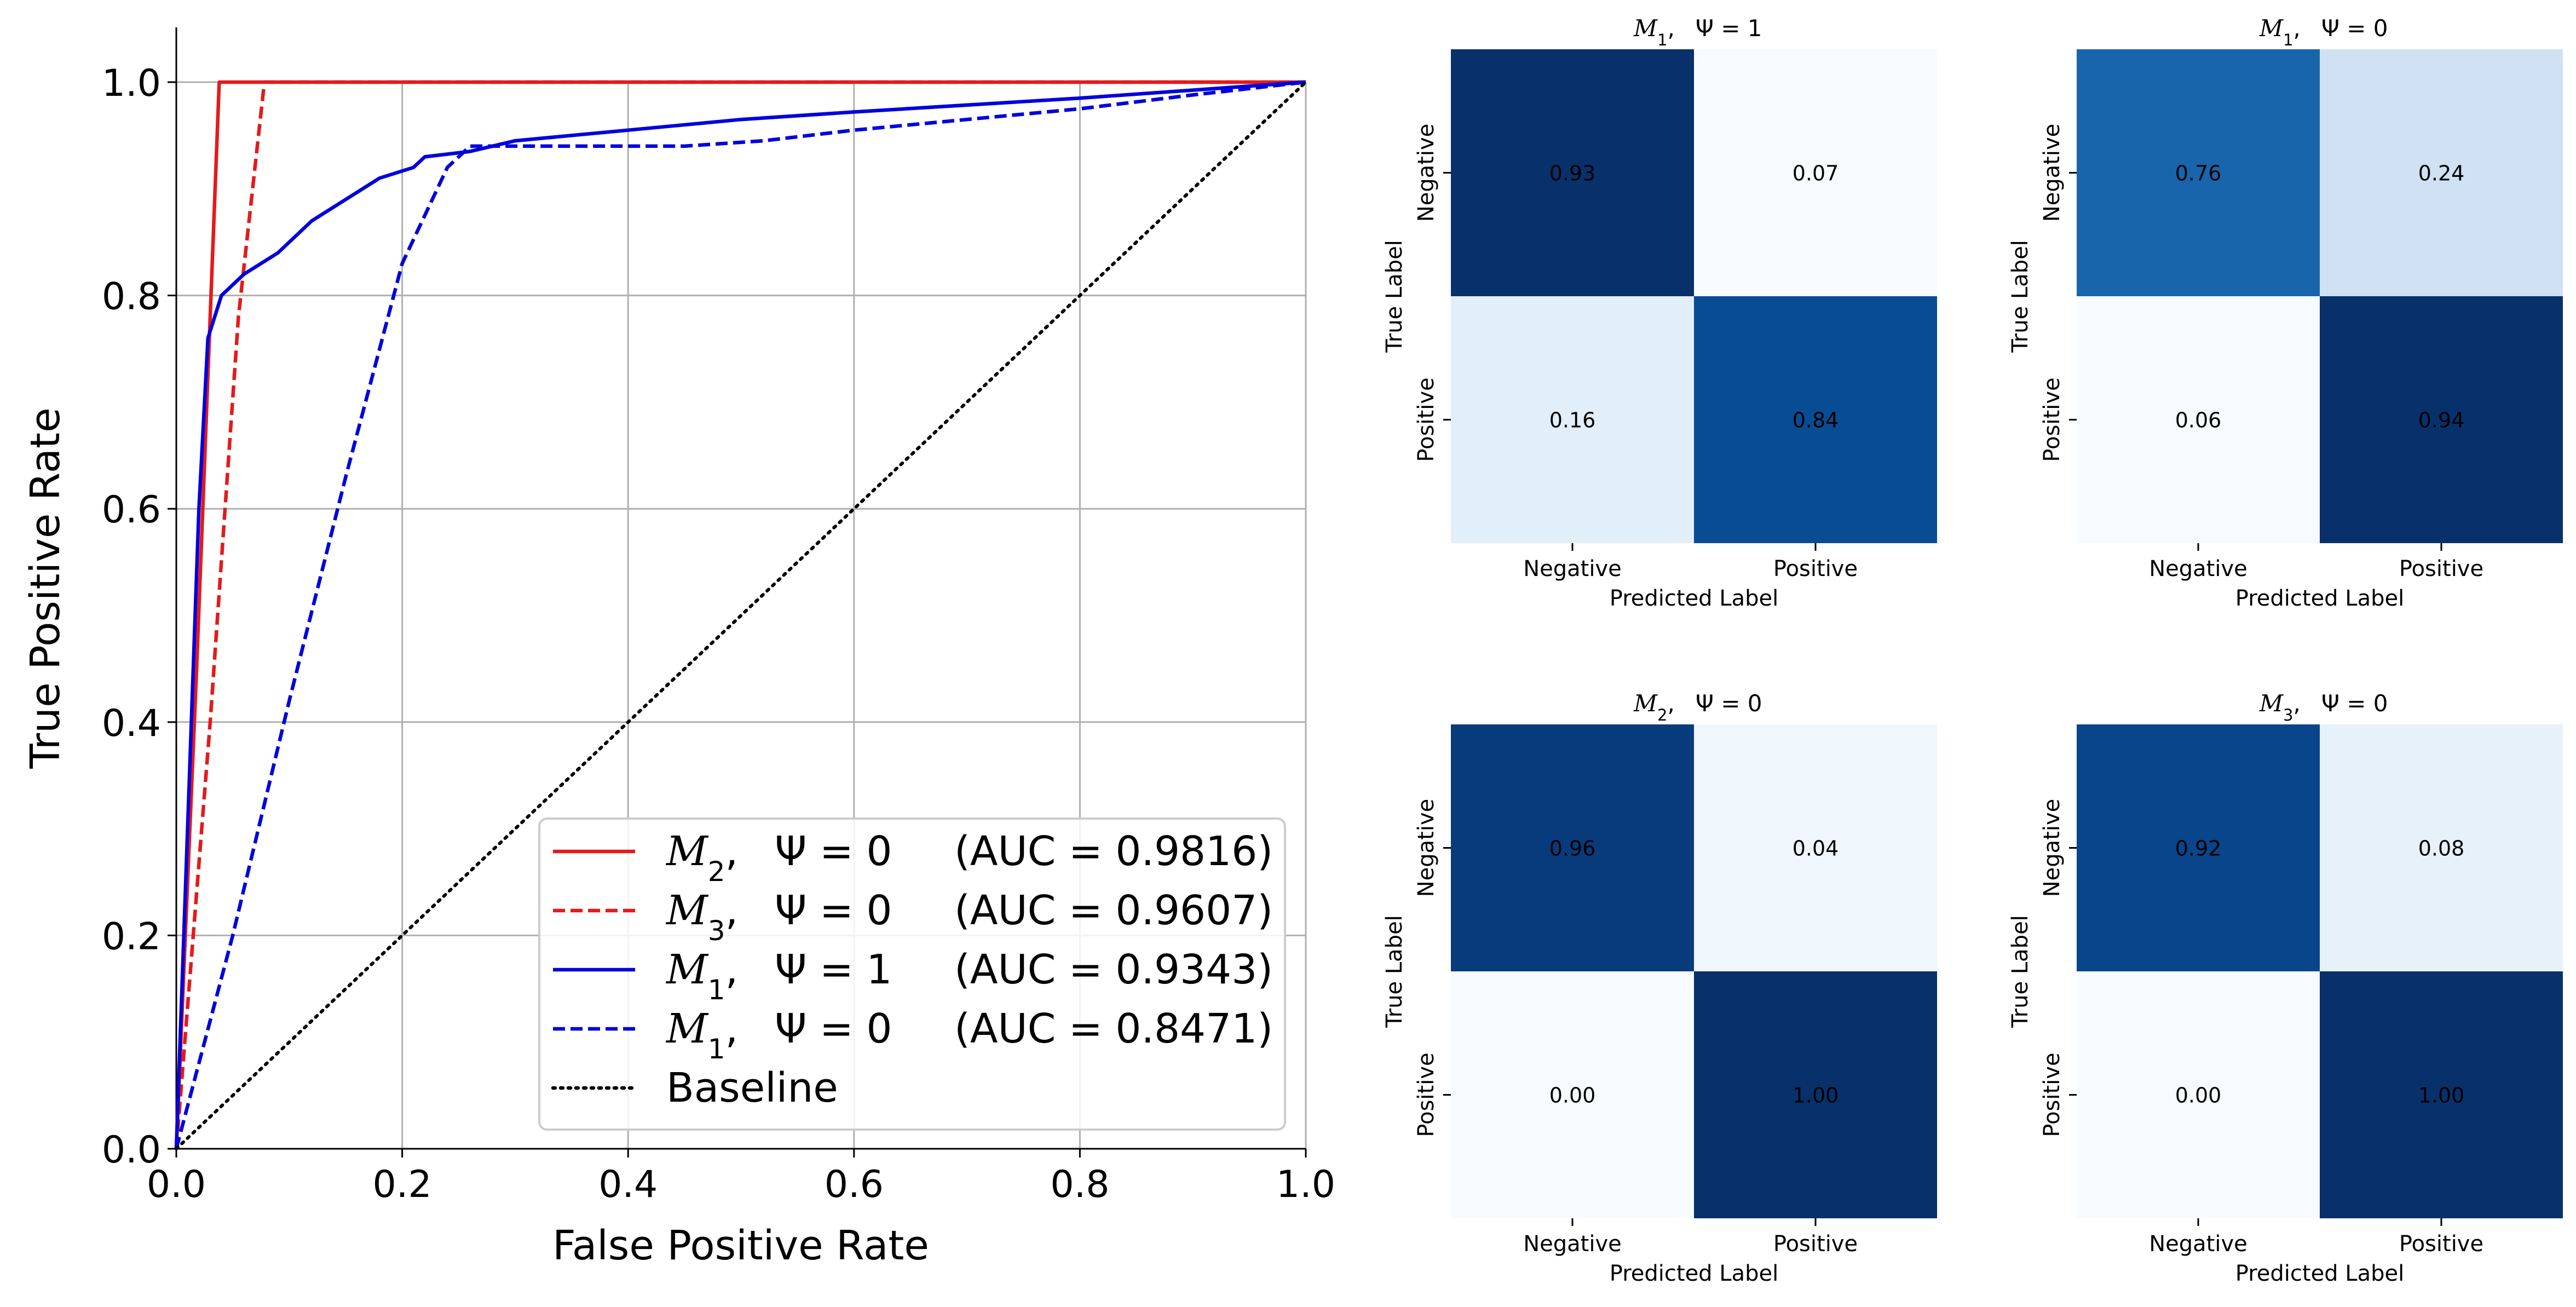 This screenshot has height=1307, width=2576. What do you see at coordinates (2441, 174) in the screenshot?
I see `cm-cell-value: 0.24` at bounding box center [2441, 174].